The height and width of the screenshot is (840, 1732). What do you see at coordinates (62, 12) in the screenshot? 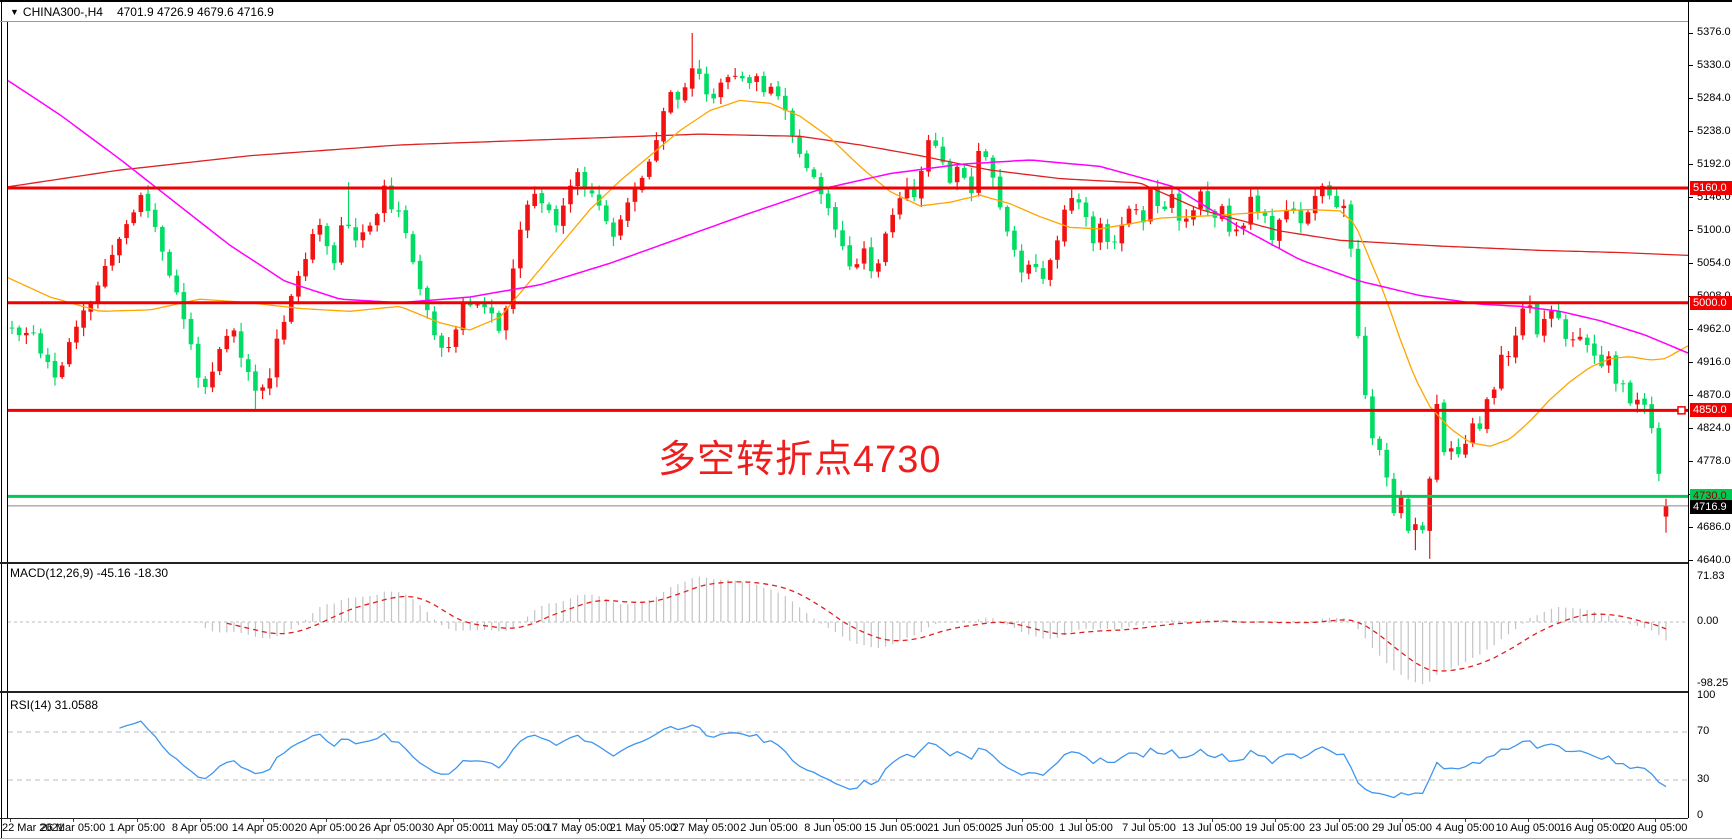
I see `symbol-period-label: CHINA300-,H4` at bounding box center [62, 12].